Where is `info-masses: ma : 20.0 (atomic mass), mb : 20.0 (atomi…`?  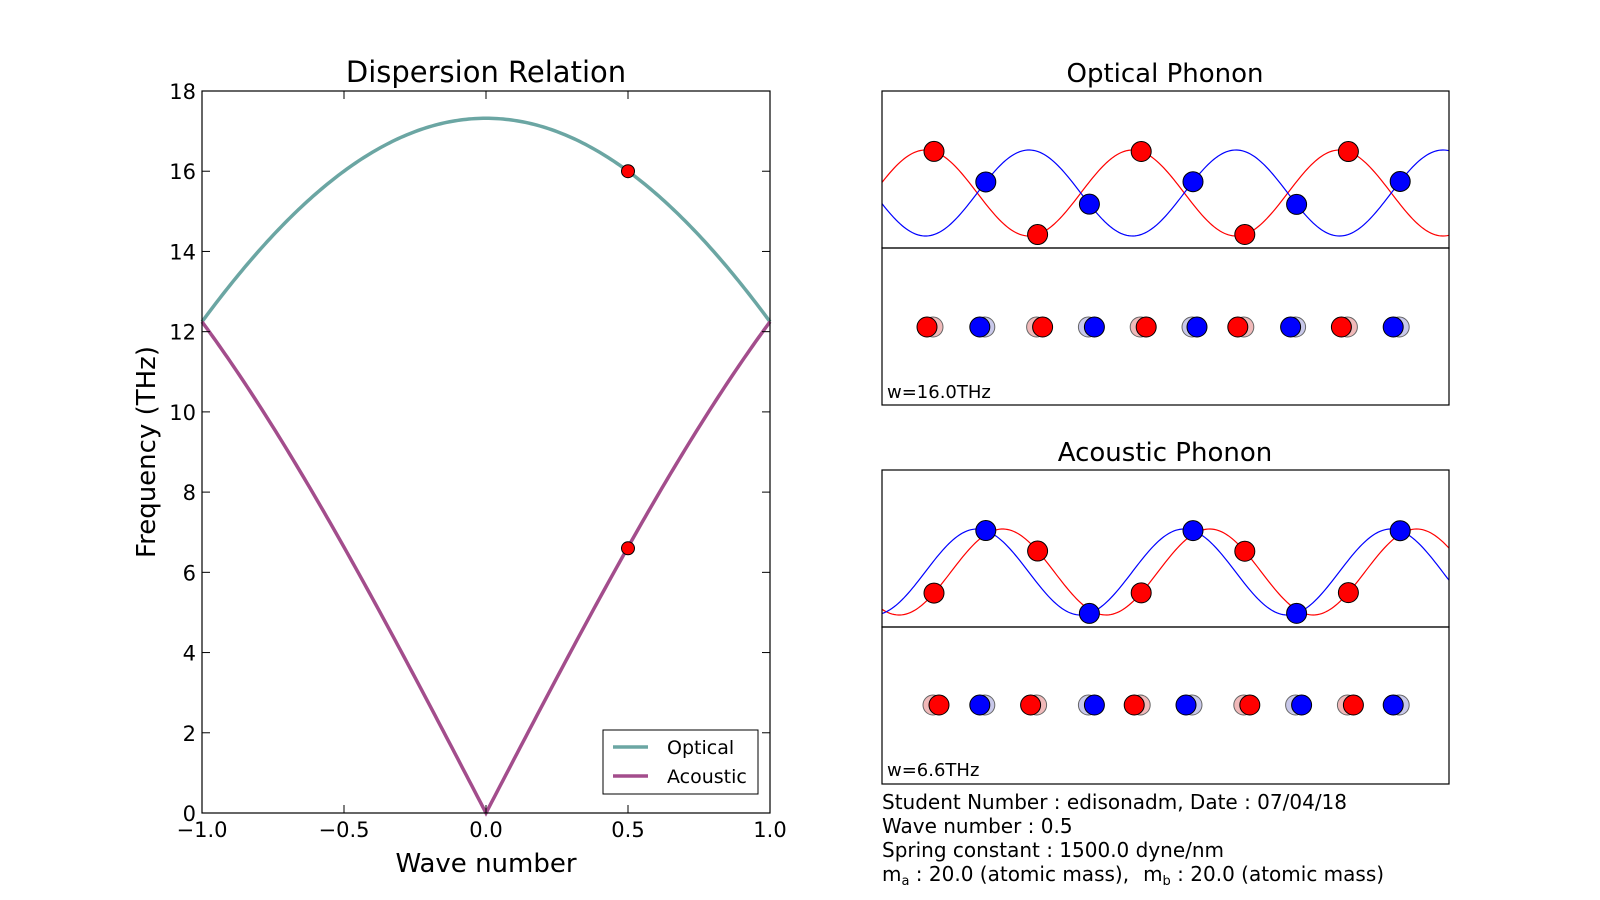 info-masses: ma : 20.0 (atomic mass), mb : 20.0 (atomi… is located at coordinates (1133, 875).